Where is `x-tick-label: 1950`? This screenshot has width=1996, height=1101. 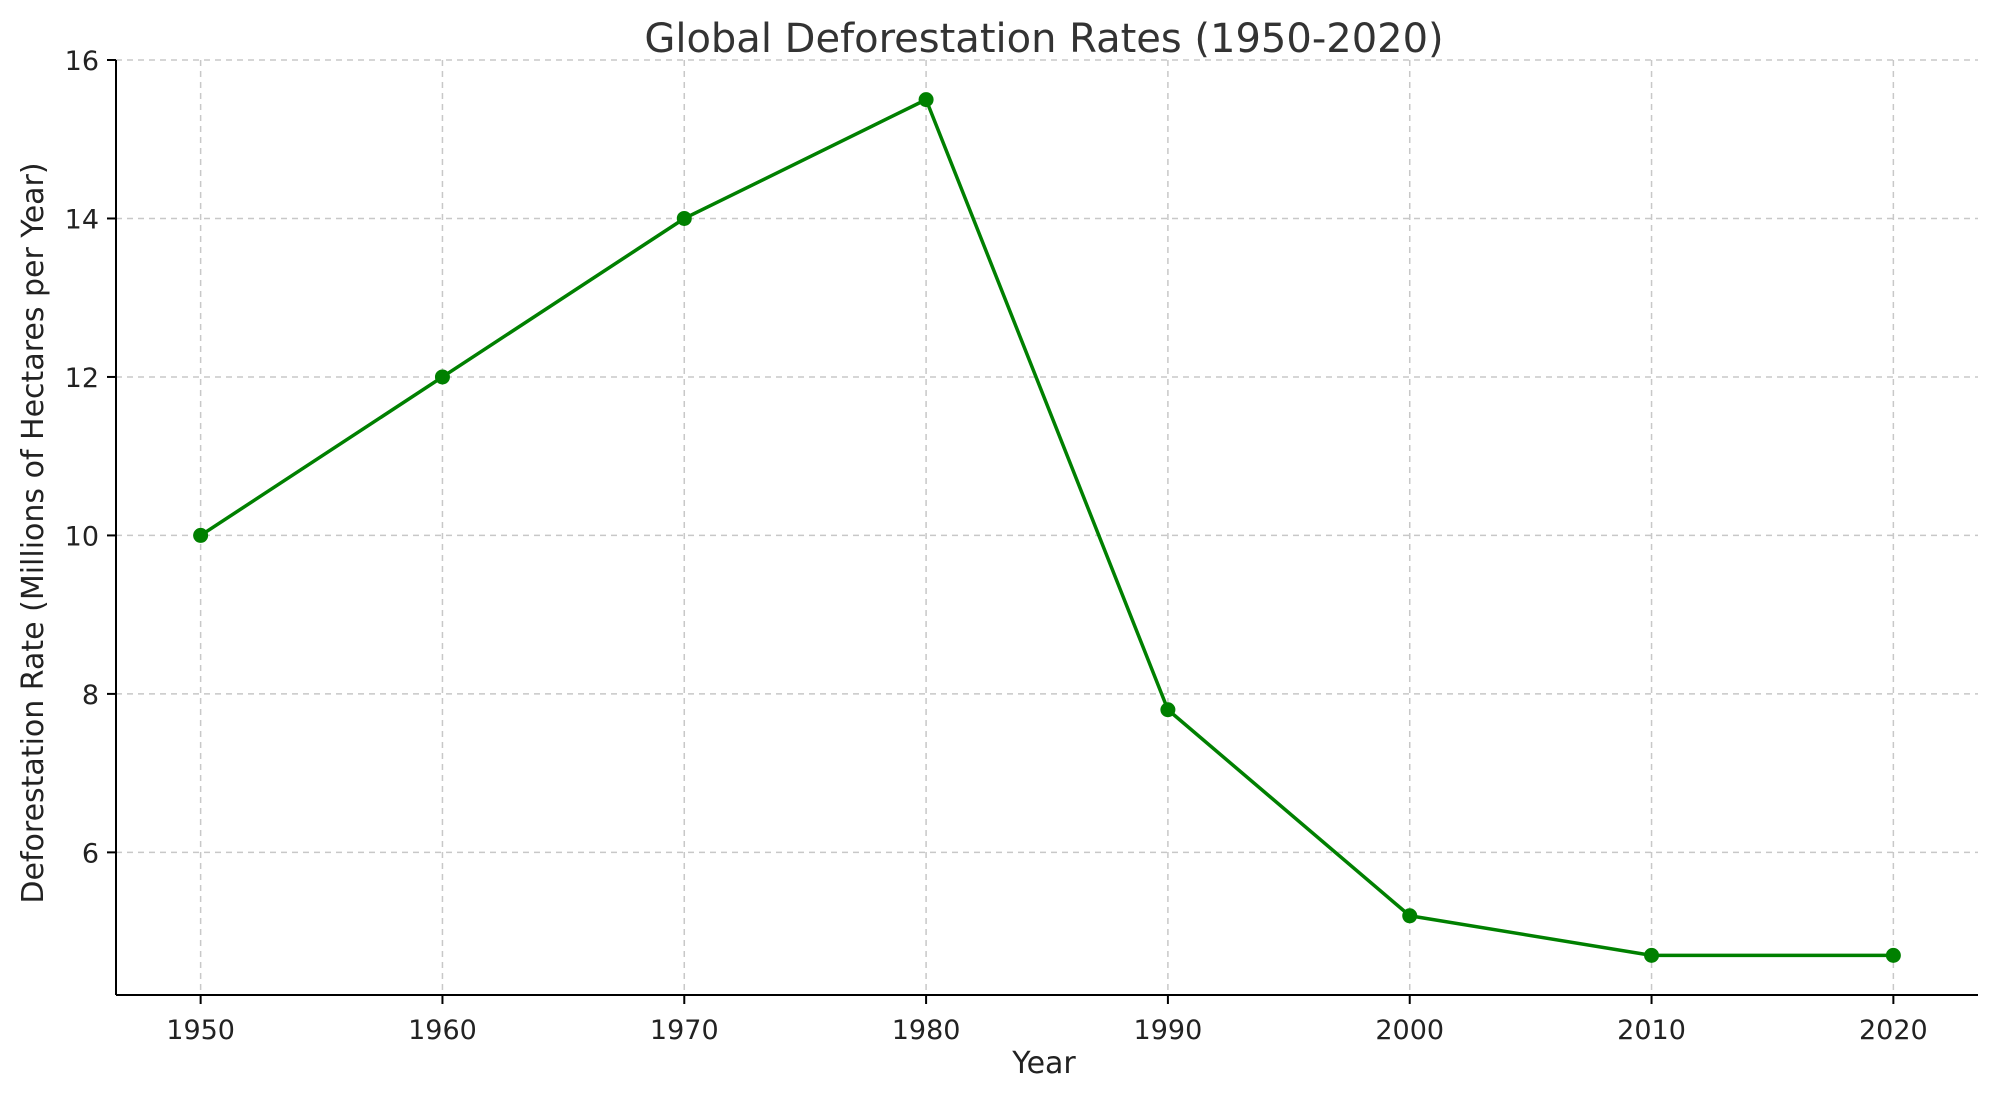 x-tick-label: 1950 is located at coordinates (200, 1030).